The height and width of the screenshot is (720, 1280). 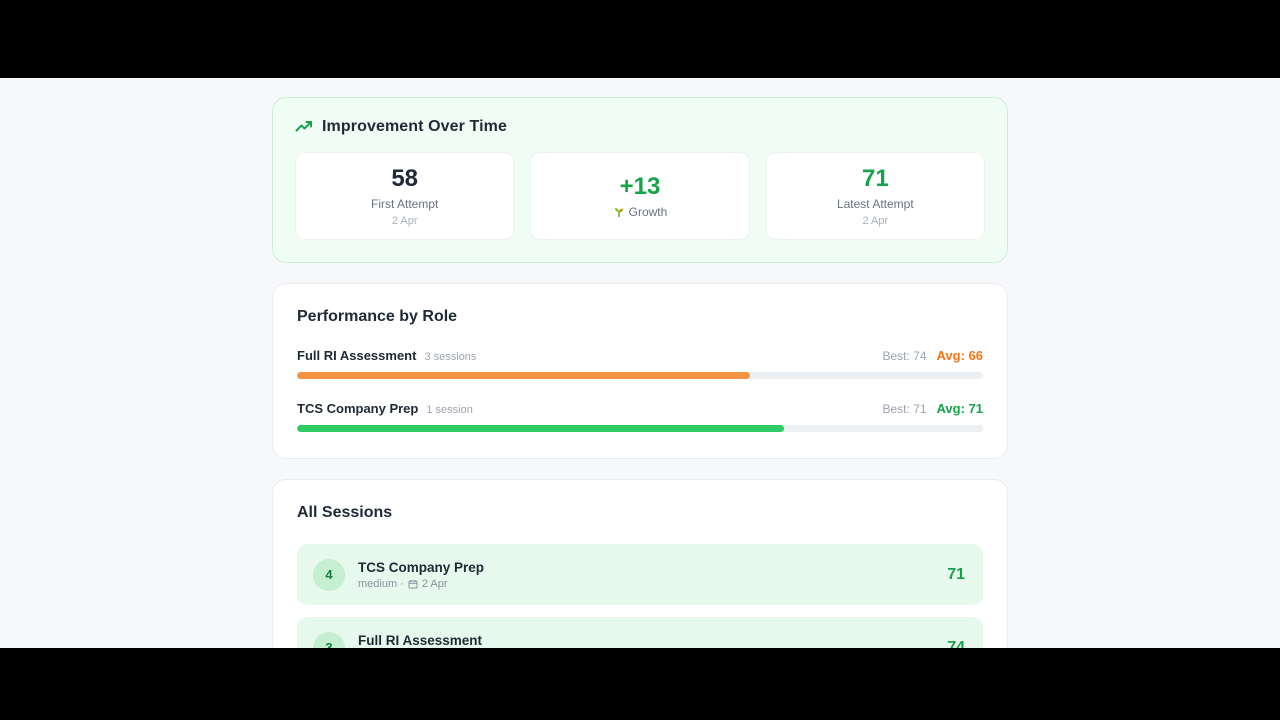 What do you see at coordinates (345, 512) in the screenshot?
I see `all-sessions-title: All Sessions` at bounding box center [345, 512].